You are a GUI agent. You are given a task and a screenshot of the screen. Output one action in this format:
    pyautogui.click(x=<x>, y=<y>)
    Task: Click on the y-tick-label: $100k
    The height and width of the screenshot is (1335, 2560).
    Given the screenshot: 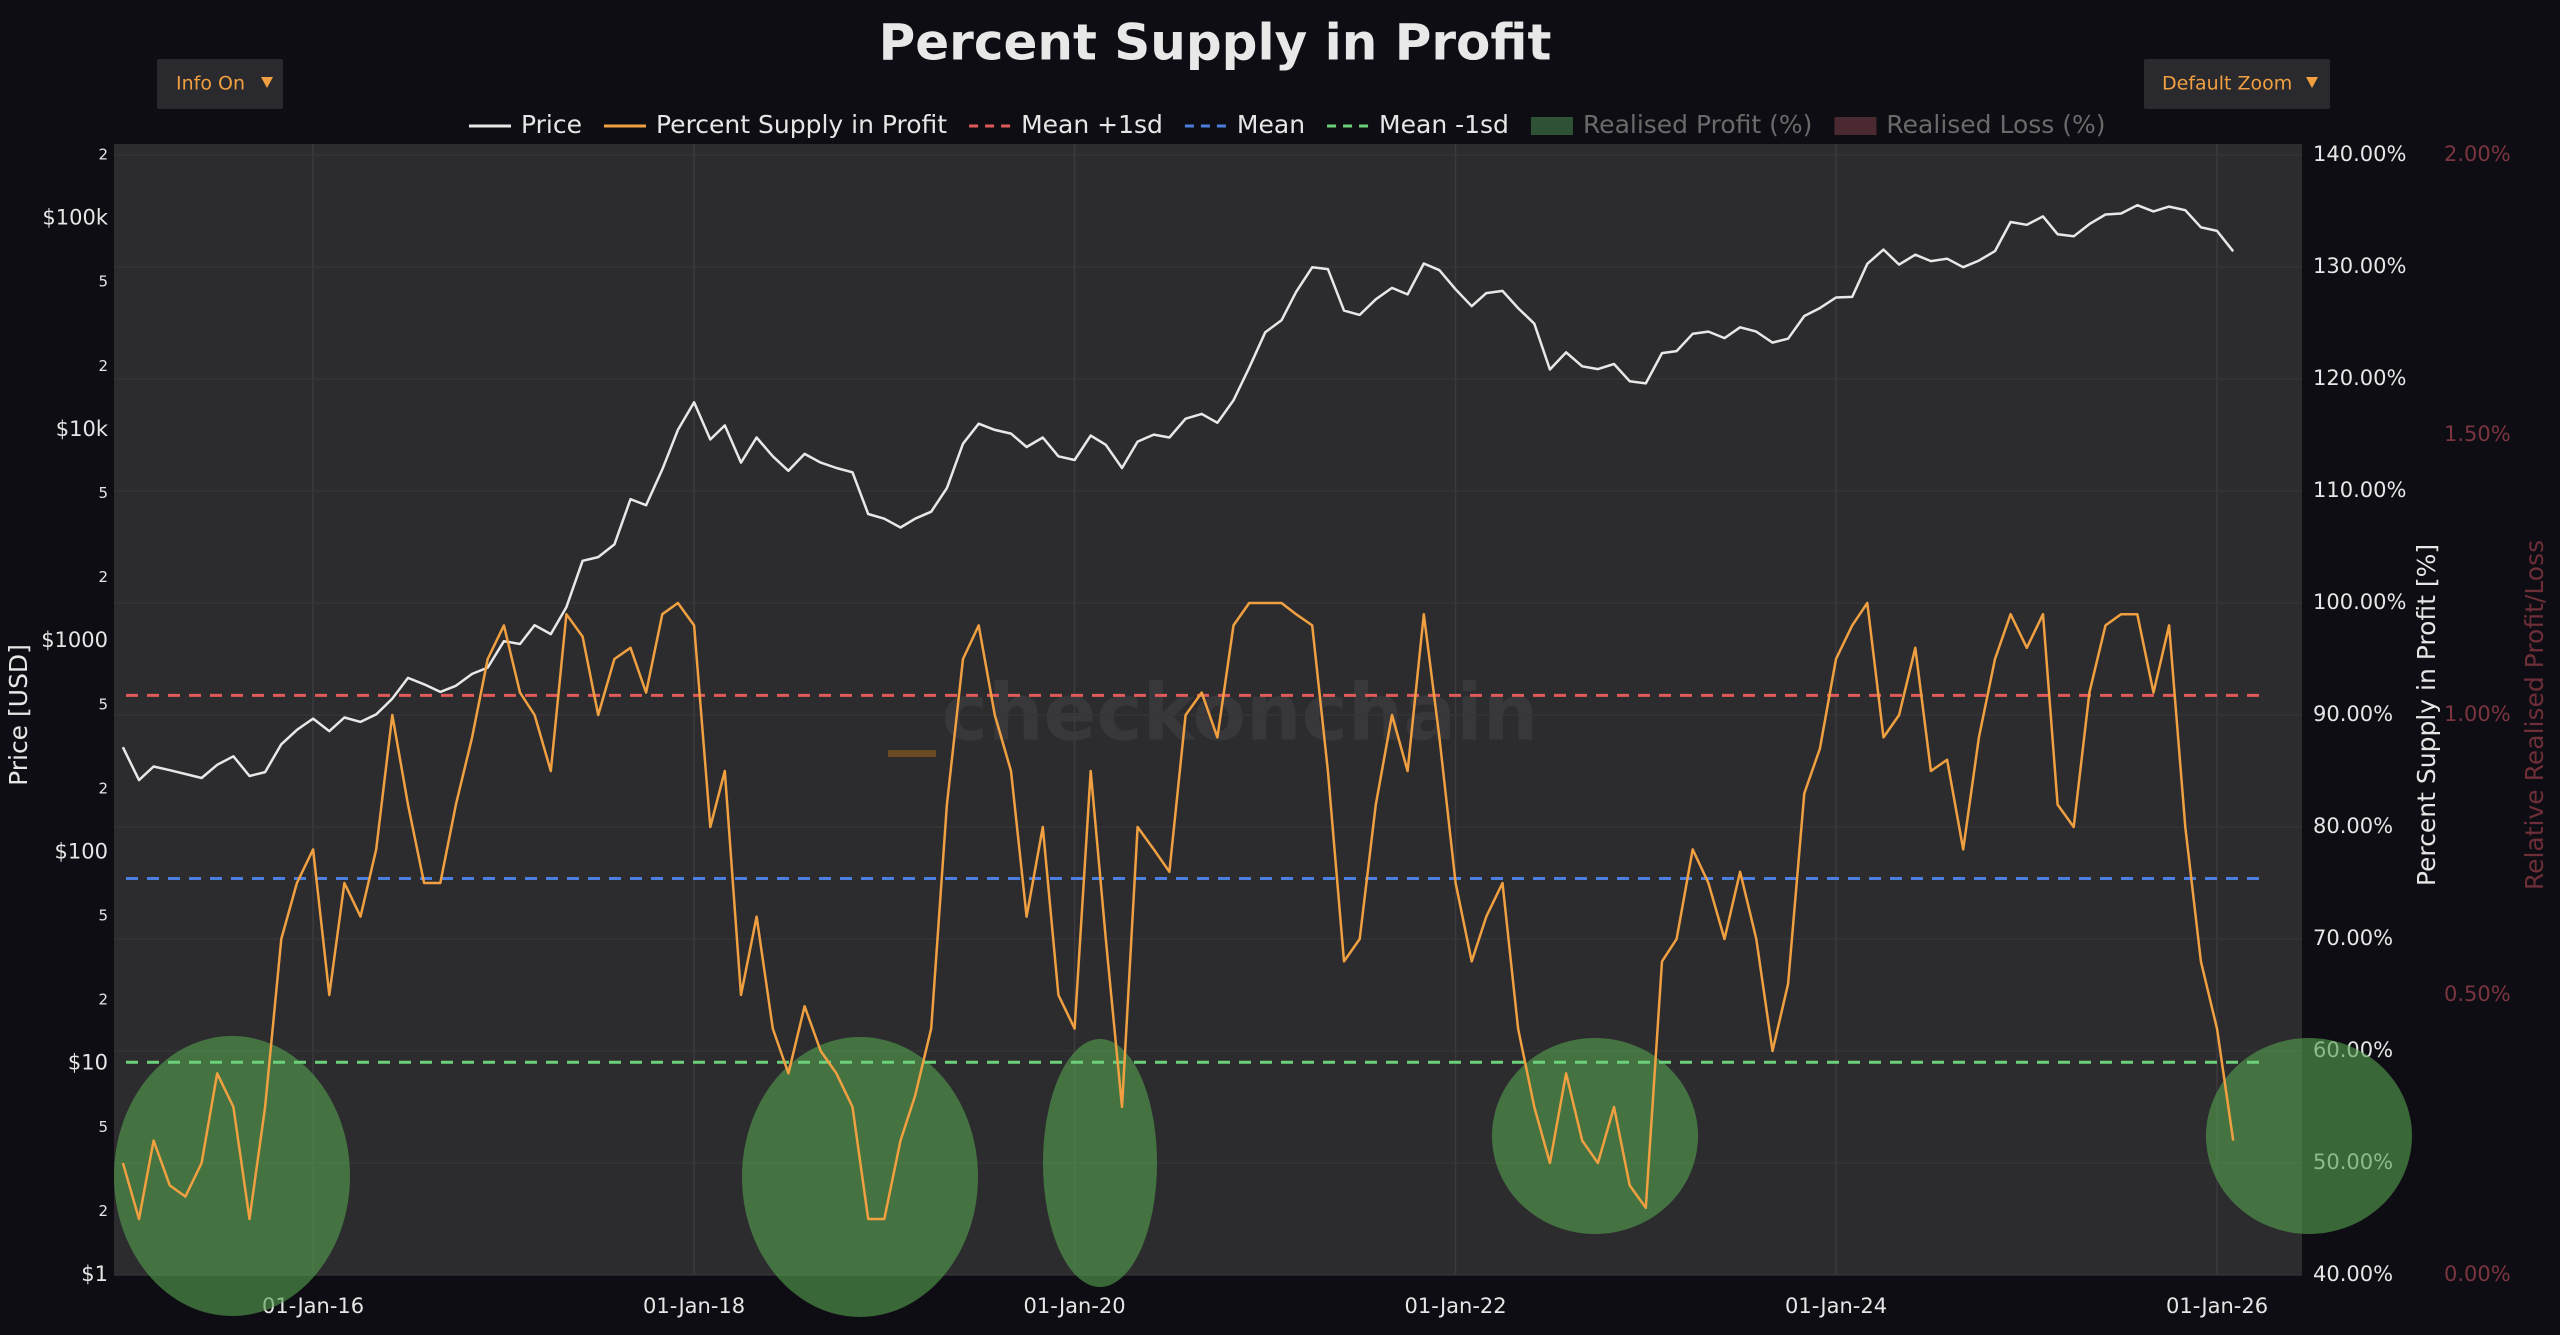 What is the action you would take?
    pyautogui.click(x=75, y=218)
    